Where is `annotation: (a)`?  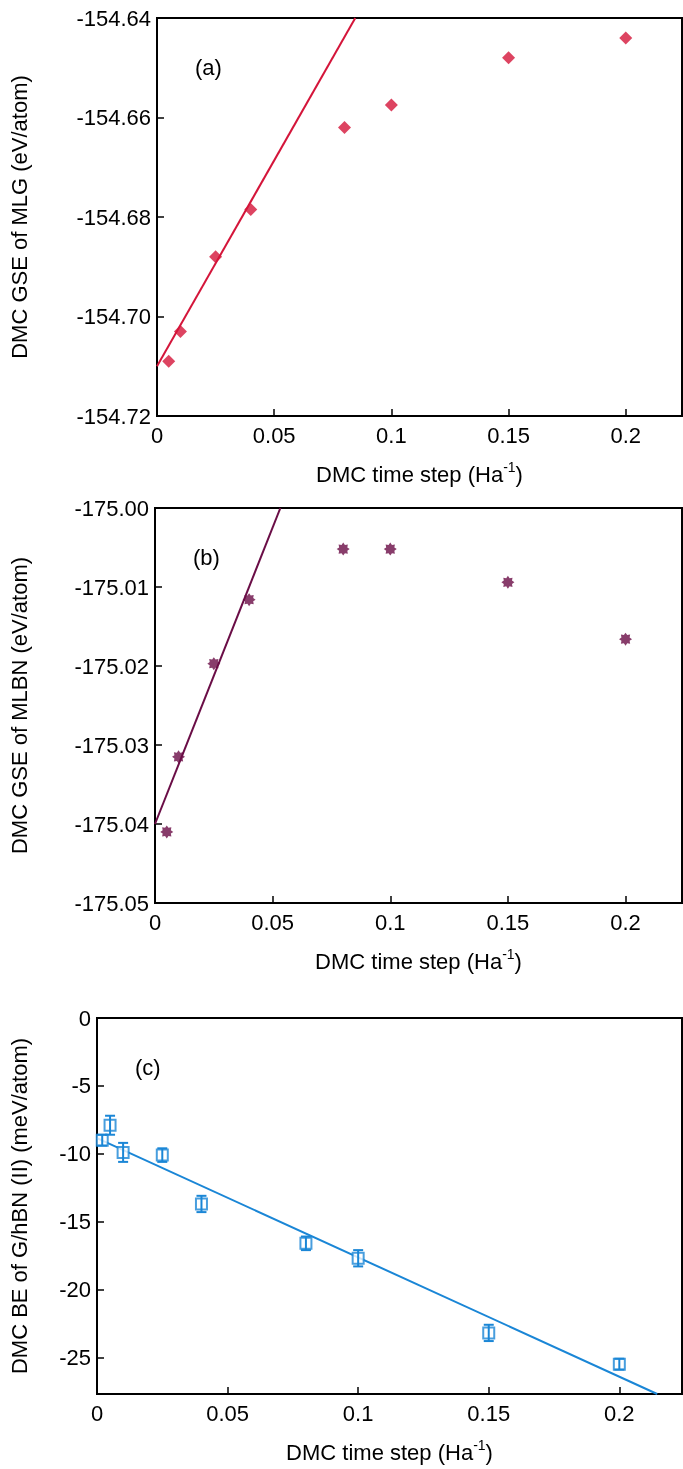
annotation: (a) is located at coordinates (208, 67).